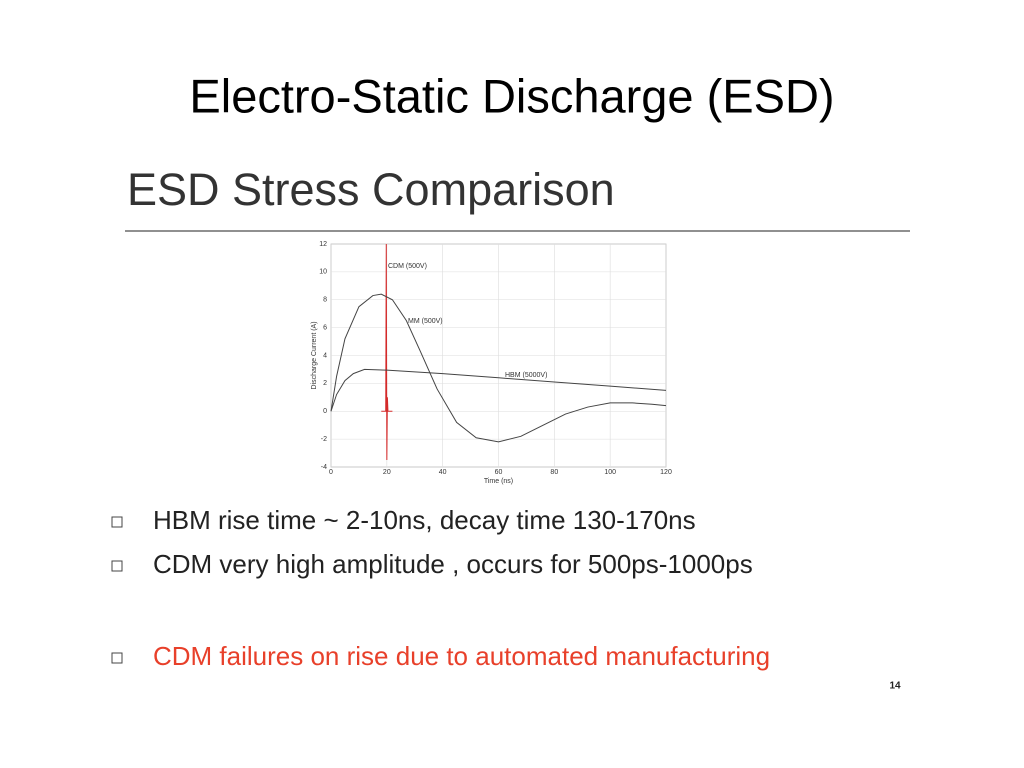 The height and width of the screenshot is (768, 1024). Describe the element at coordinates (323, 272) in the screenshot. I see `y-tick-label: 10` at that location.